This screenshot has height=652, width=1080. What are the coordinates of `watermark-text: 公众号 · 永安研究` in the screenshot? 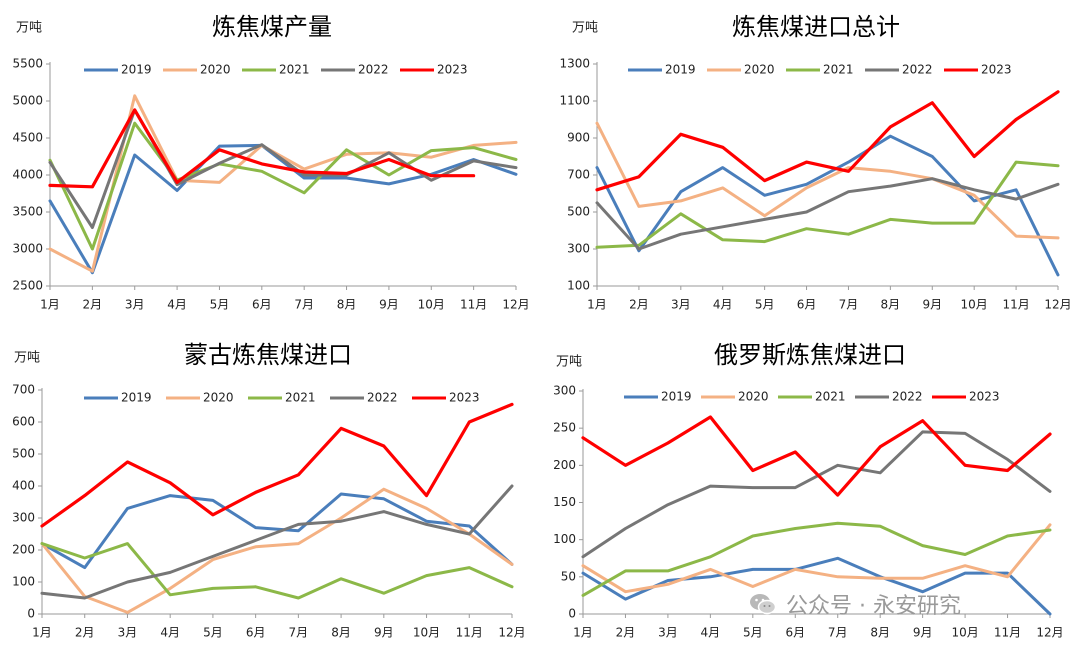 It's located at (873, 606).